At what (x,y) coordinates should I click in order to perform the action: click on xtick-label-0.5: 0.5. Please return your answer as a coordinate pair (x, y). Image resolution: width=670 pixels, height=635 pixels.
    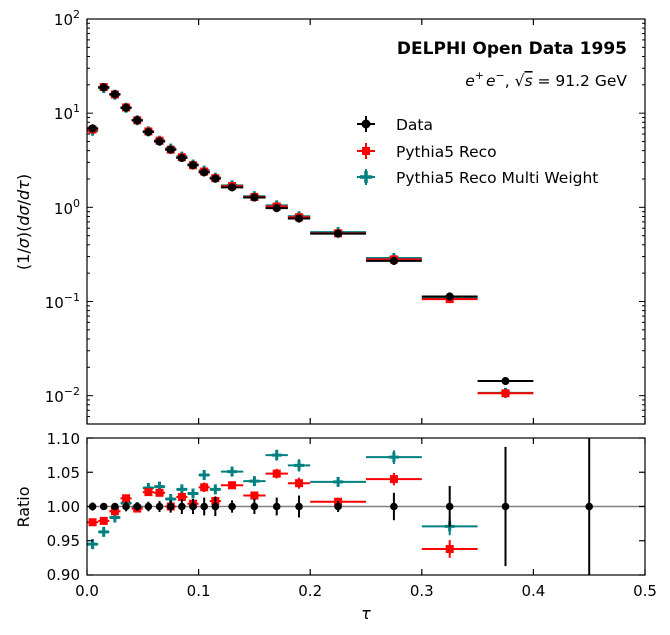
    Looking at the image, I should click on (645, 591).